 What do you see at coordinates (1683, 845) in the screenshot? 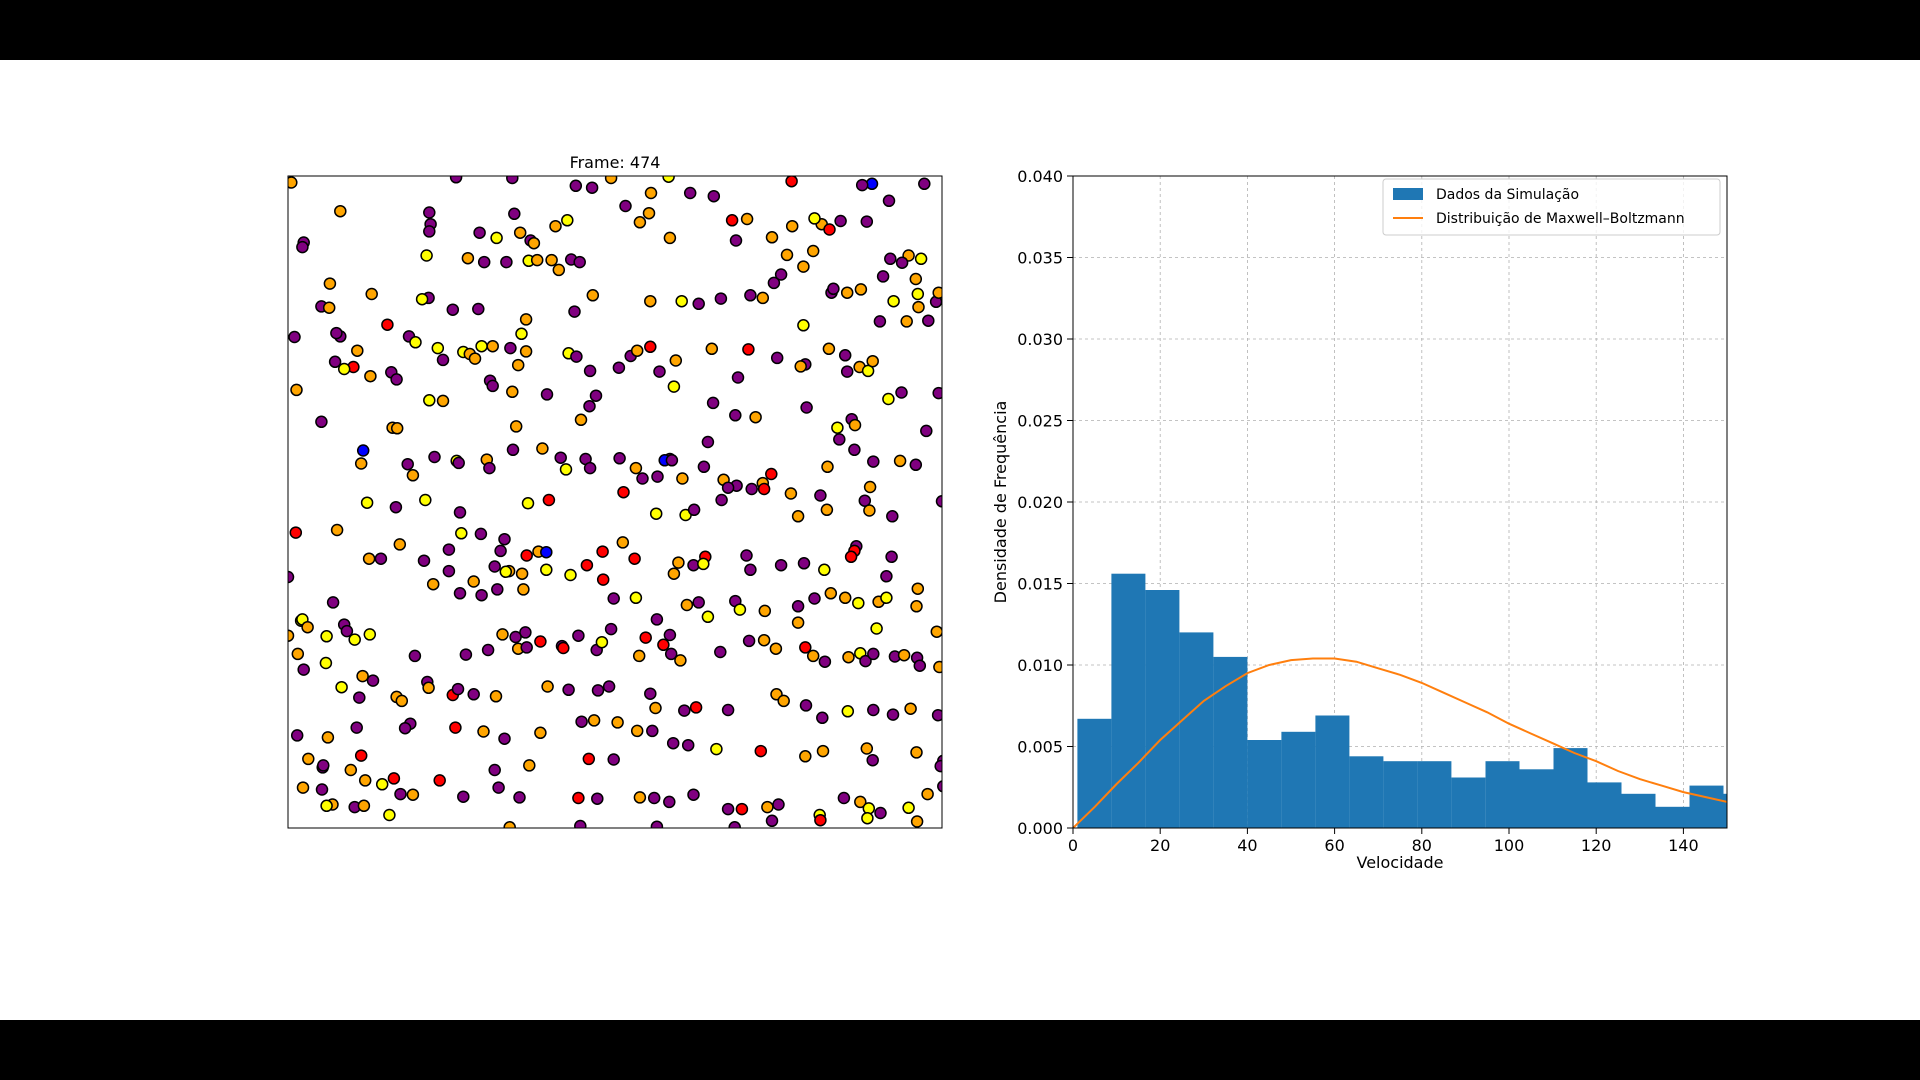
I see `x-tick-label: 140` at bounding box center [1683, 845].